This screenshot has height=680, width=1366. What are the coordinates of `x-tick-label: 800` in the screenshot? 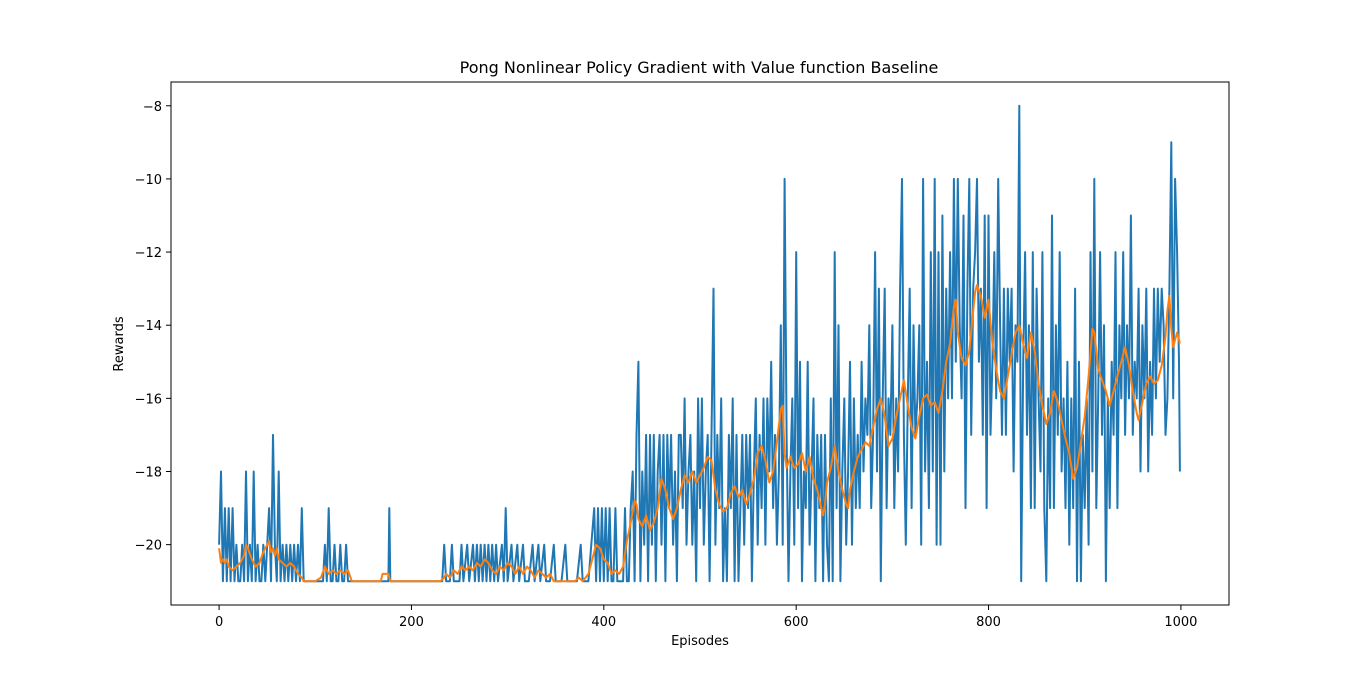 It's located at (988, 622).